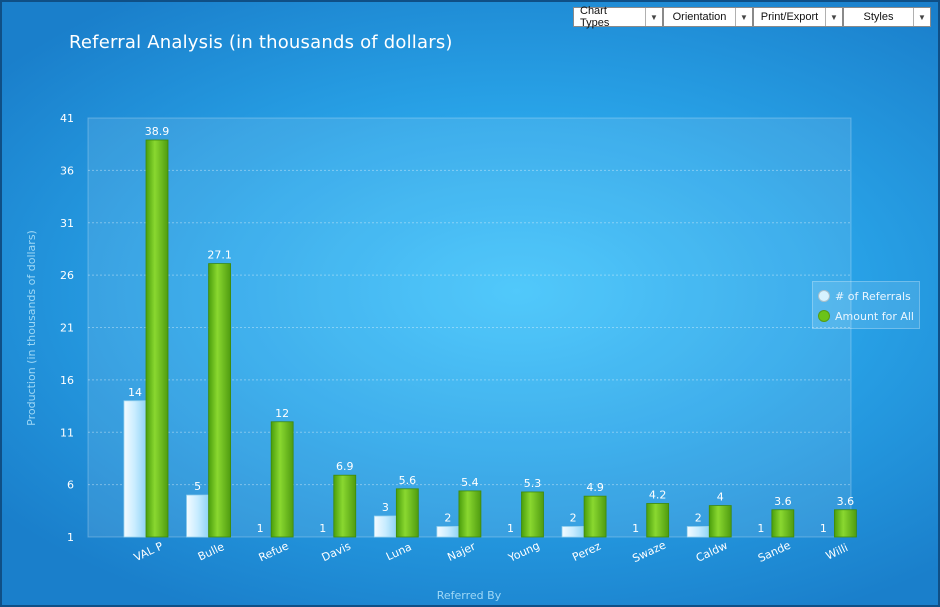 The height and width of the screenshot is (607, 940). What do you see at coordinates (67, 432) in the screenshot?
I see `y-tick-label: 11` at bounding box center [67, 432].